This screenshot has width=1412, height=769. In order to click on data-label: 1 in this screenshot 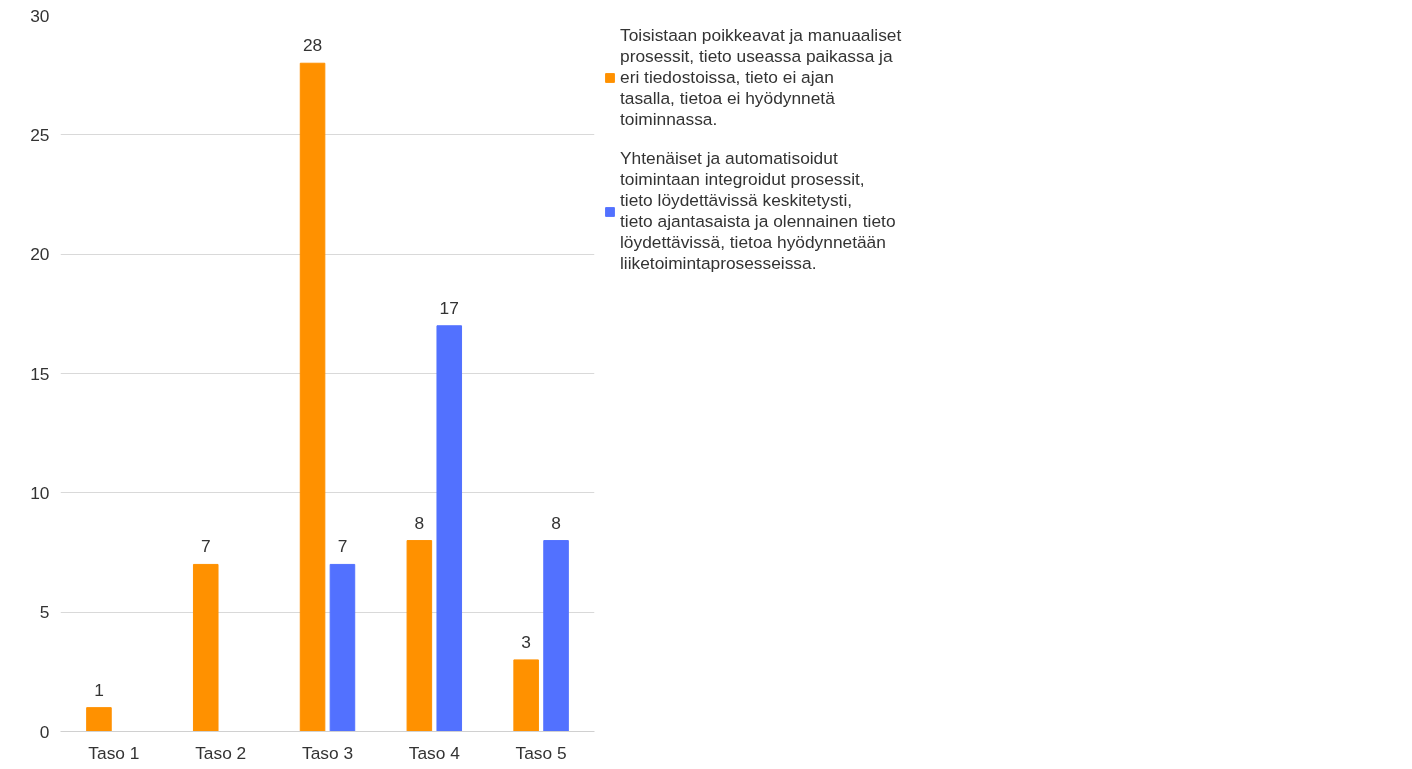, I will do `click(99, 689)`.